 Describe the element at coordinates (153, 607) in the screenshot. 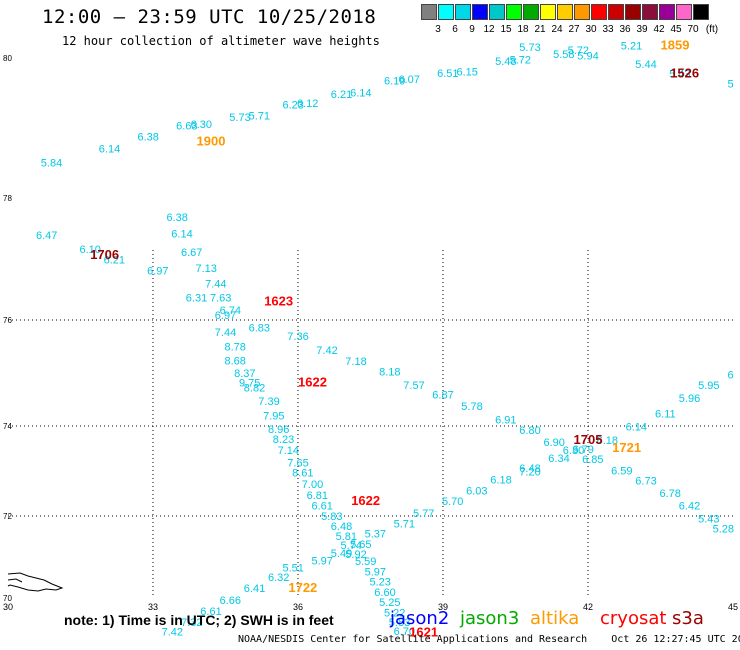

I see `lon-tick-label: 33` at that location.